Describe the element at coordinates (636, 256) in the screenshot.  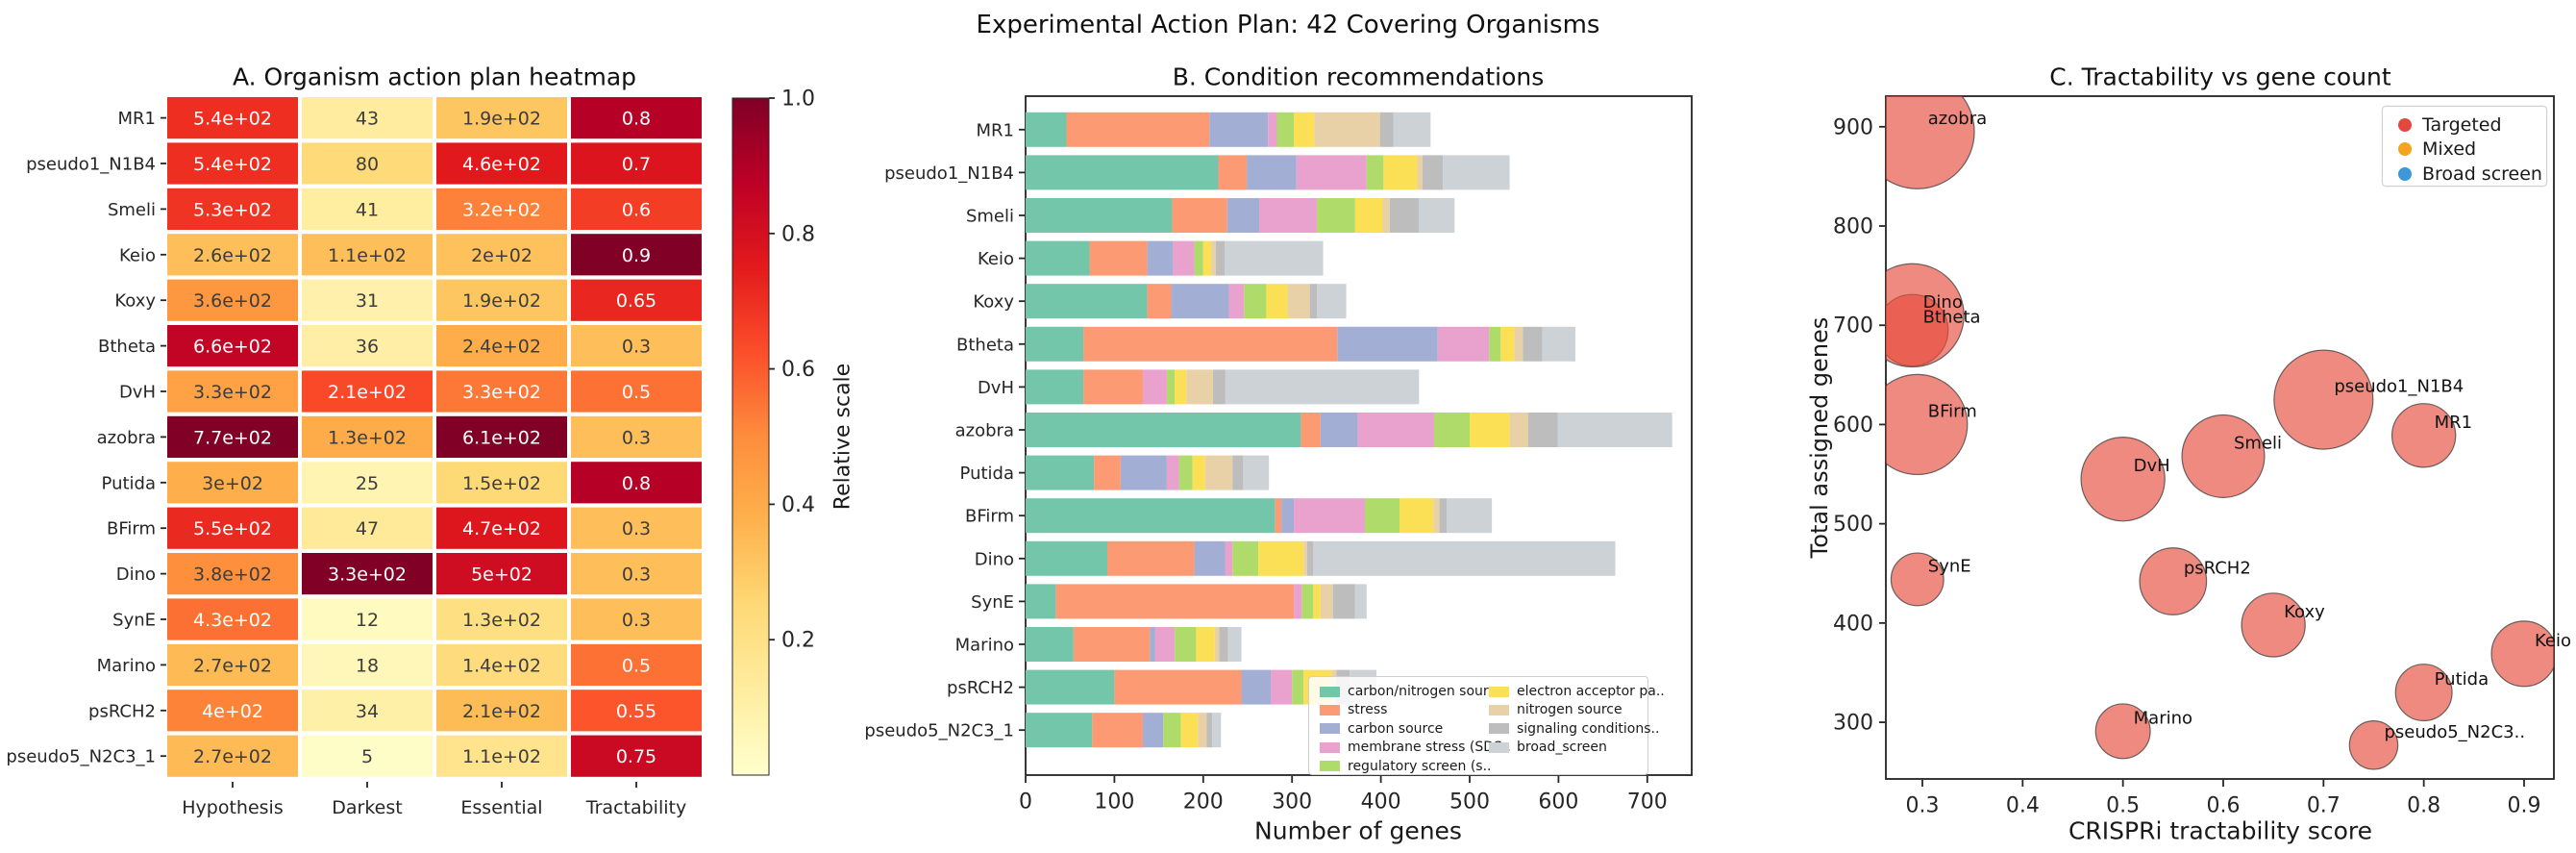
I see `heatmap-cell-value: 0.9` at that location.